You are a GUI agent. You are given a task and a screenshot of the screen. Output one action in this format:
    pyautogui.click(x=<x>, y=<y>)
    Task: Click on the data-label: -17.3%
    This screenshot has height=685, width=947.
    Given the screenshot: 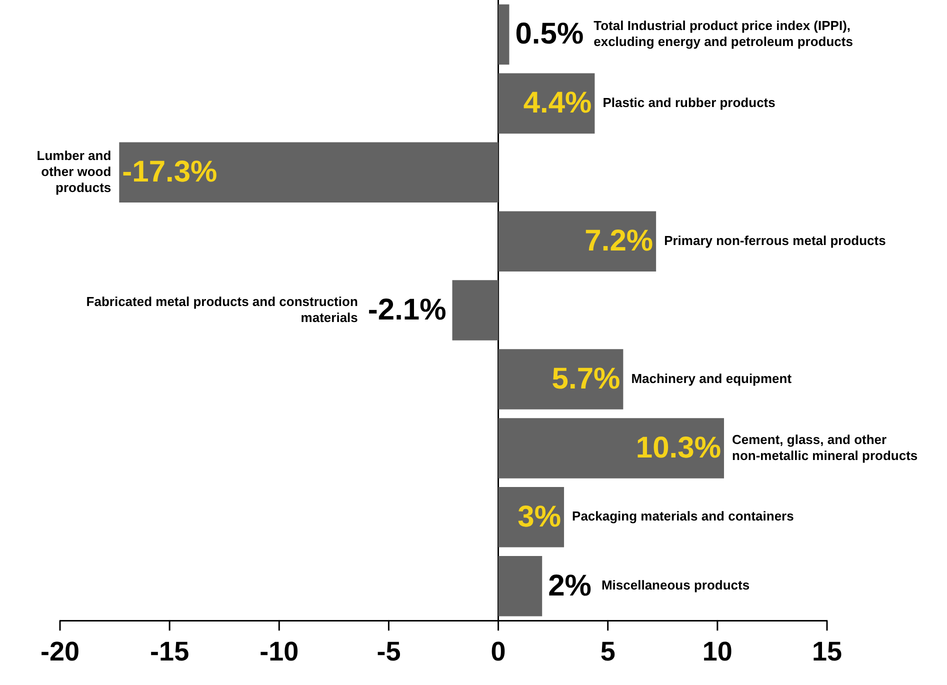 What is the action you would take?
    pyautogui.click(x=170, y=172)
    